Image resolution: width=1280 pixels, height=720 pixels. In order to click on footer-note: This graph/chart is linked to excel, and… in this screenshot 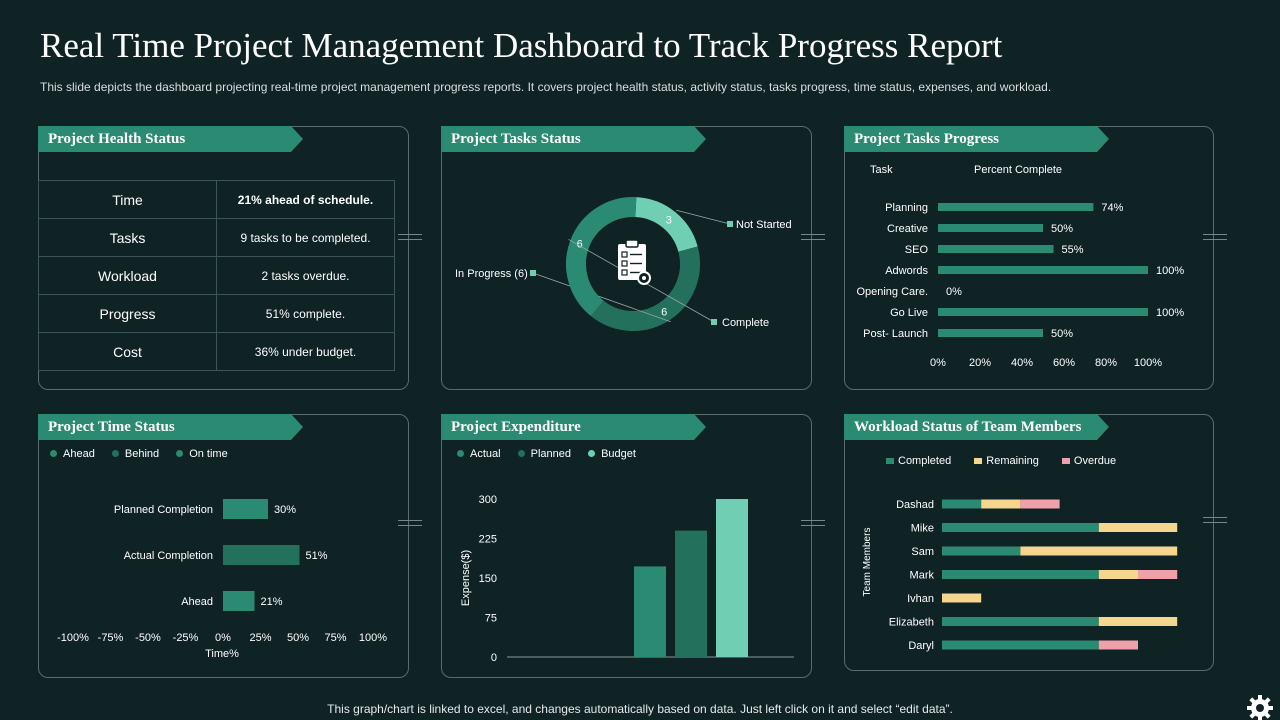, I will do `click(640, 709)`.